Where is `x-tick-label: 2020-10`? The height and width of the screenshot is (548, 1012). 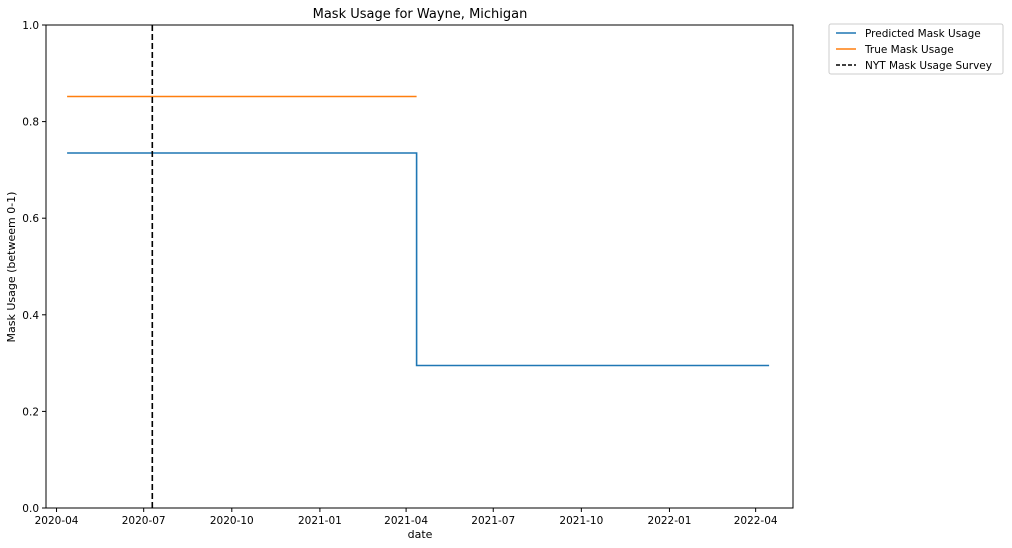
x-tick-label: 2020-10 is located at coordinates (232, 521).